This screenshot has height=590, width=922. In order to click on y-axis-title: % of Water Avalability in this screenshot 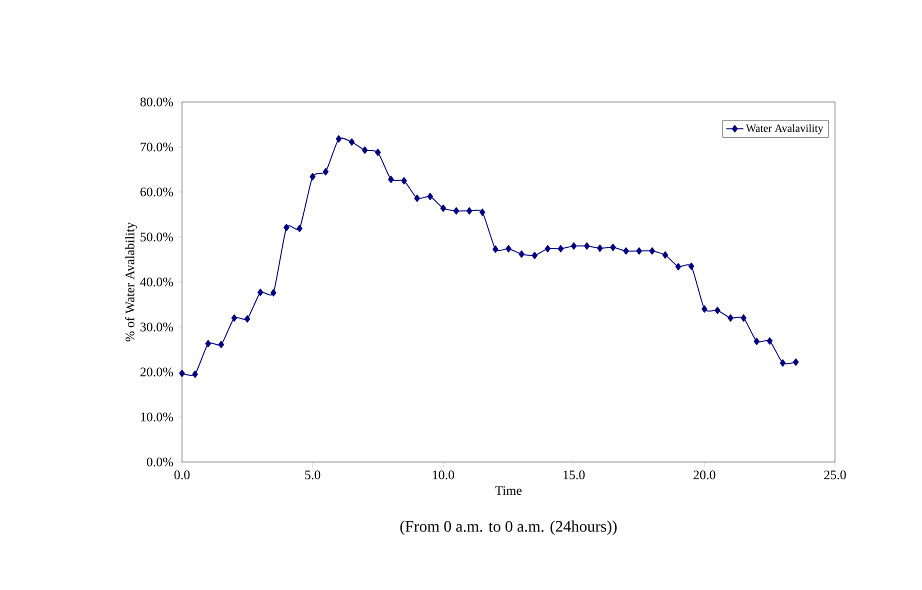, I will do `click(131, 282)`.